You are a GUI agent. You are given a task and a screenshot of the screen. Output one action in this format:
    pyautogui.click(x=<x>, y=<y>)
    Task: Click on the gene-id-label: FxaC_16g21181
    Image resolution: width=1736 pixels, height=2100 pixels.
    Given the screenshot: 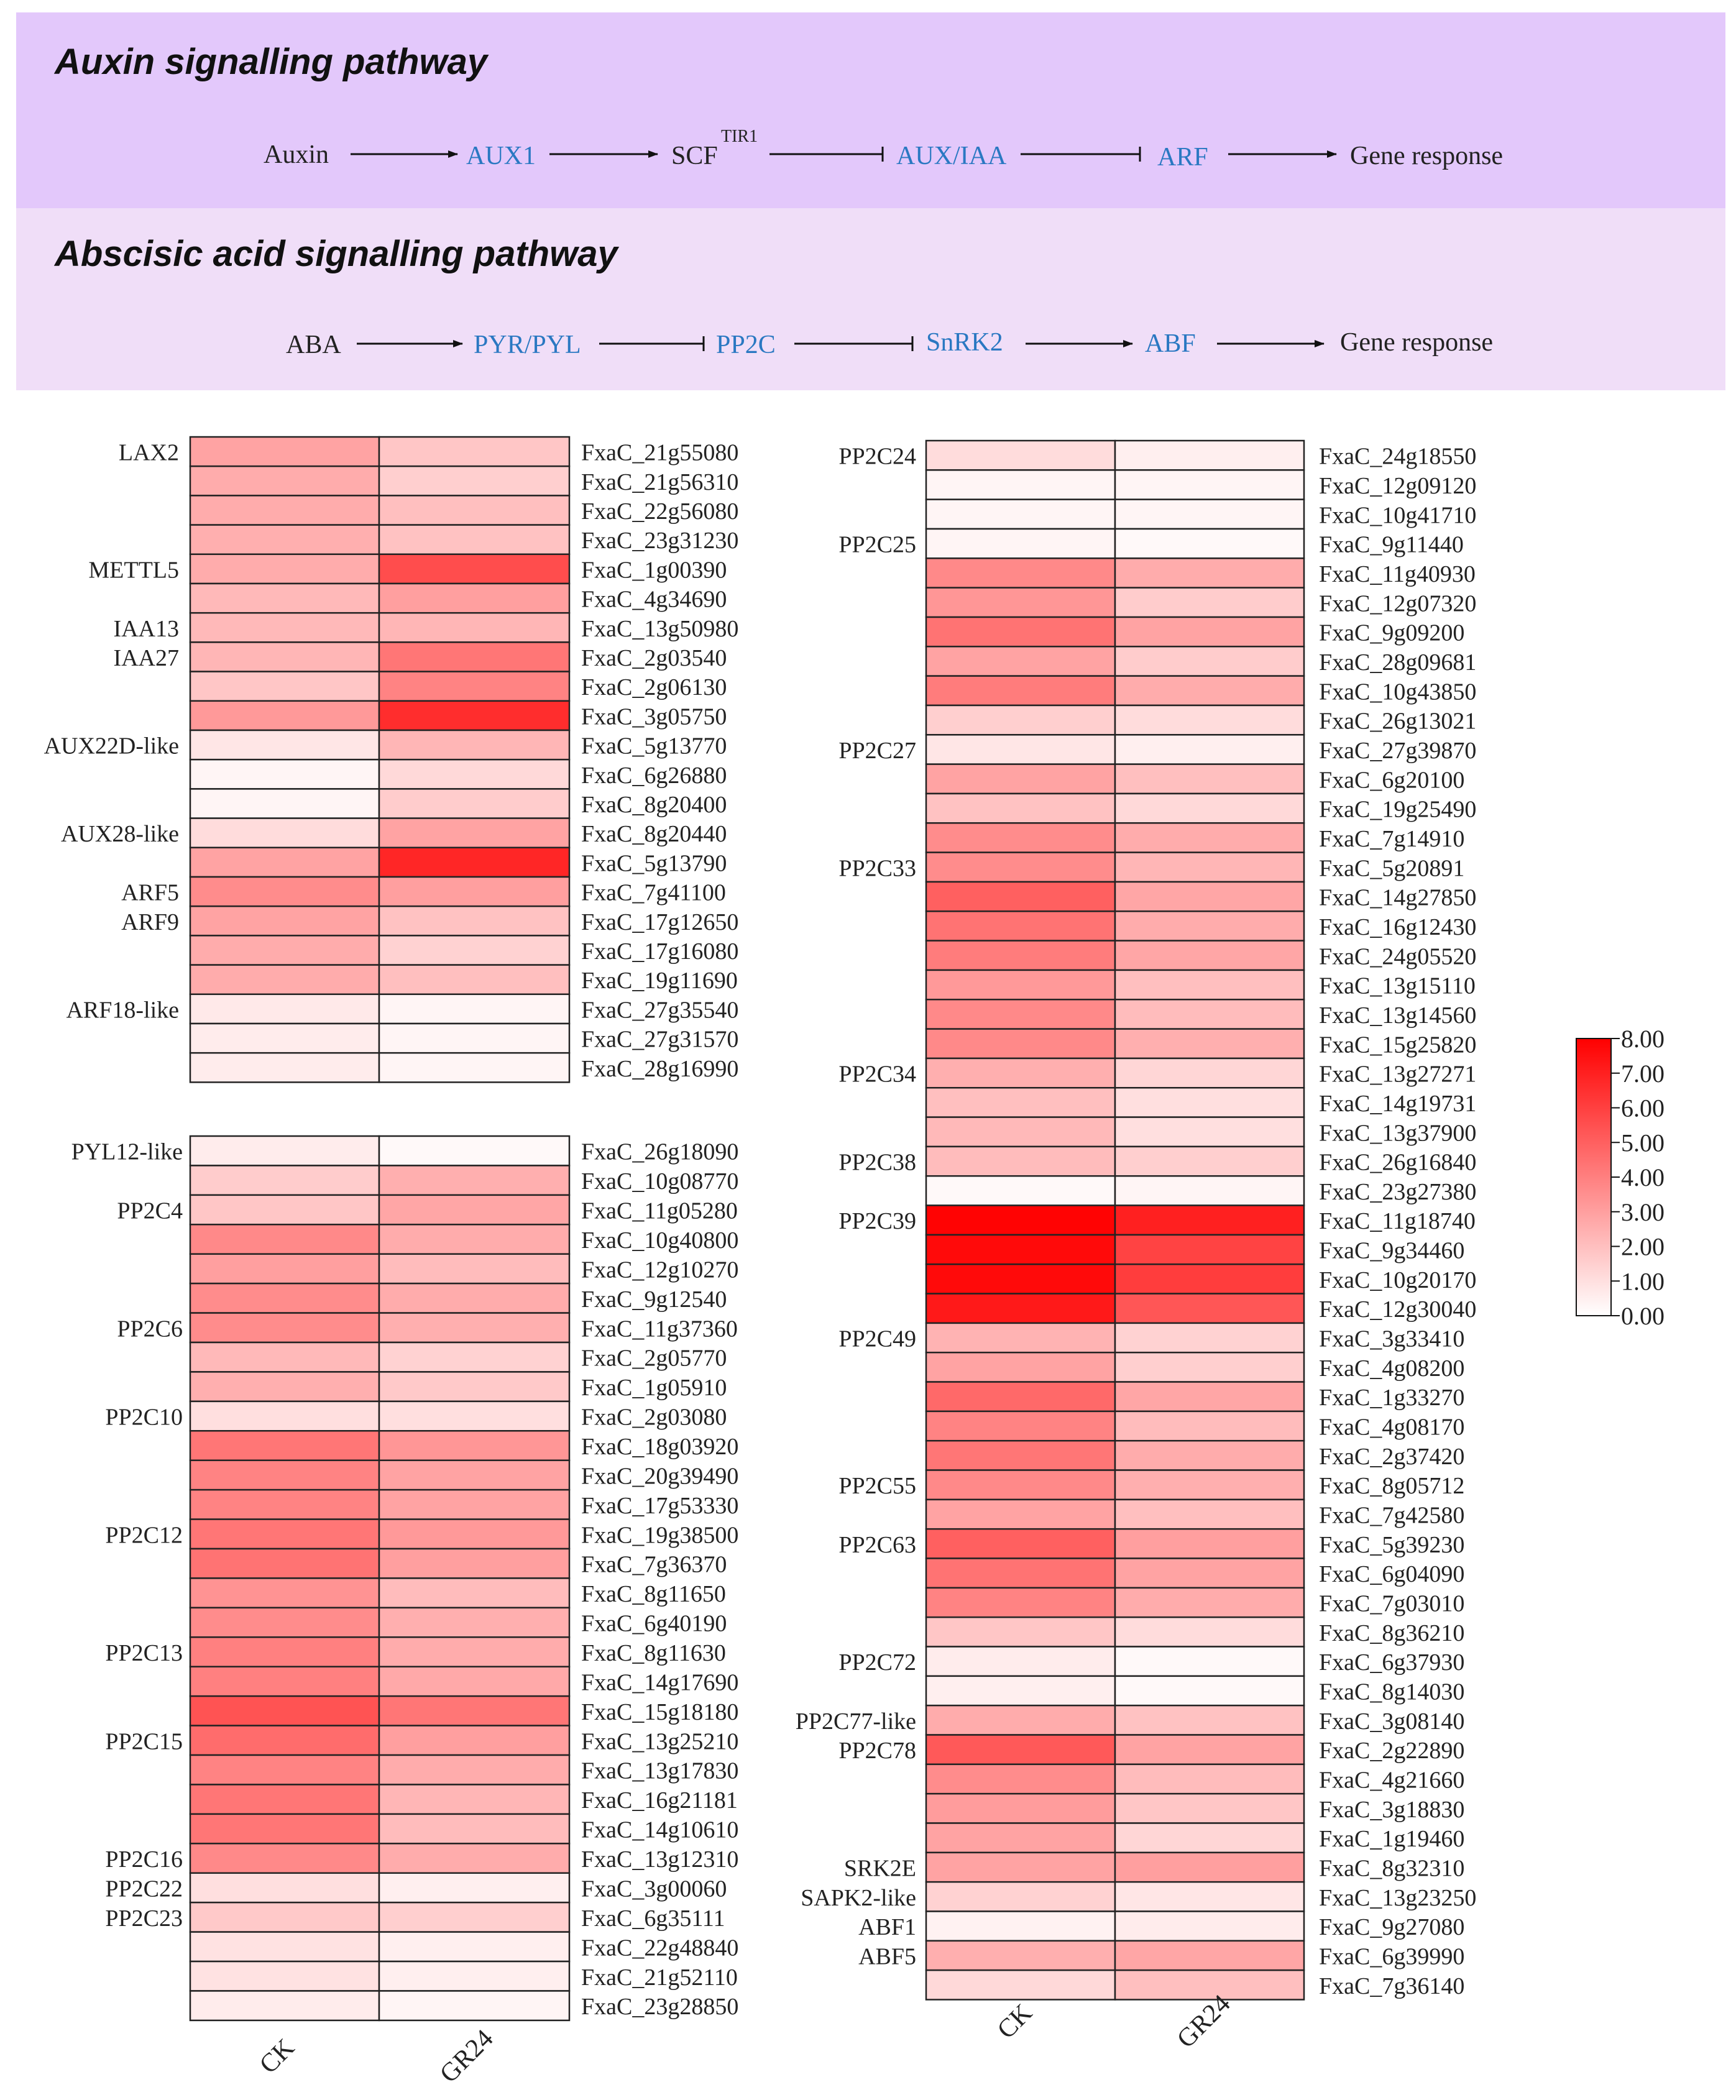 What is the action you would take?
    pyautogui.click(x=659, y=1800)
    